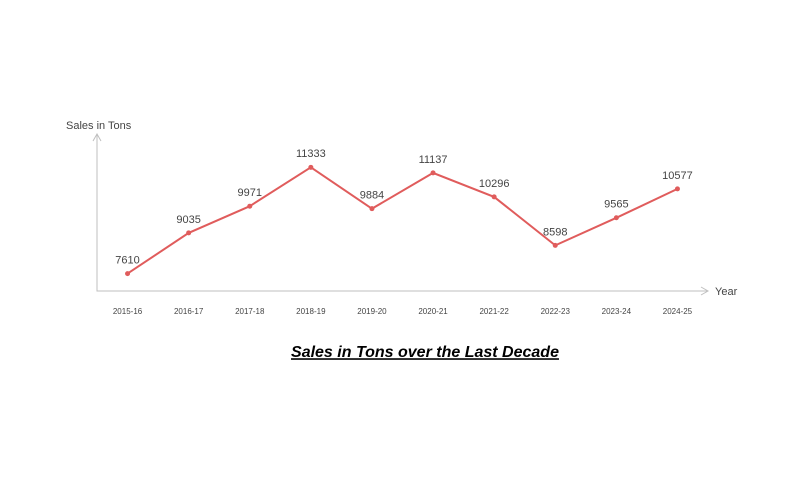 Image resolution: width=800 pixels, height=502 pixels. Describe the element at coordinates (556, 311) in the screenshot. I see `x-tick-label: 2022-23` at that location.